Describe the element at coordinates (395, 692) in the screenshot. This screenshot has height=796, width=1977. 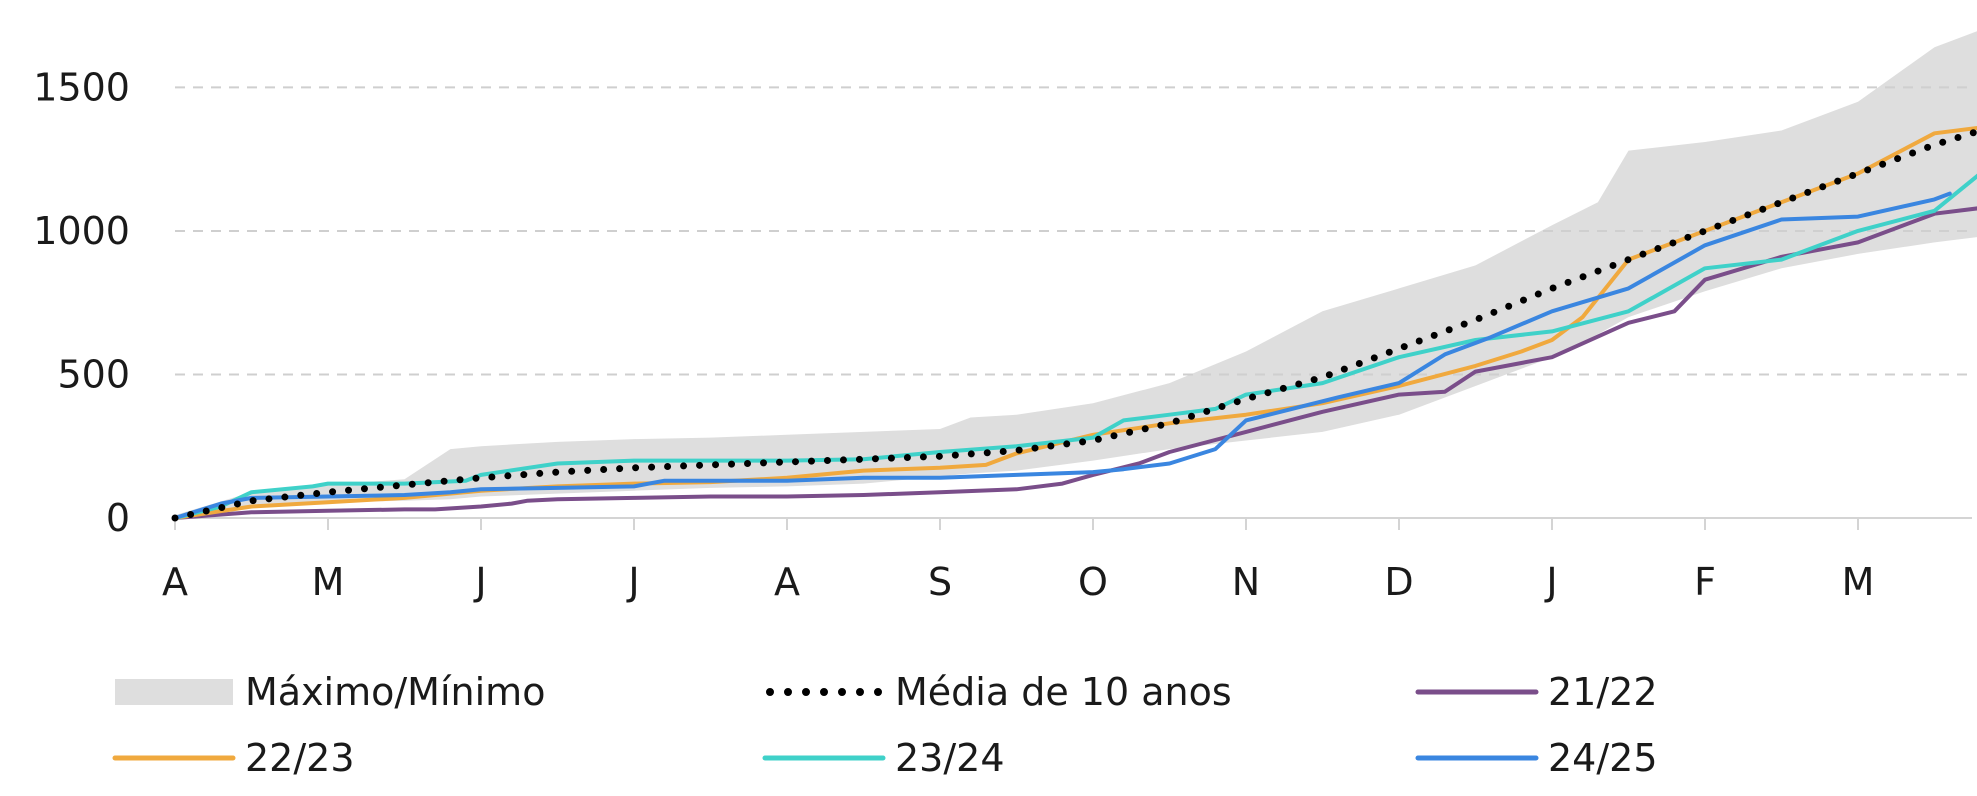
I see `legend-label: Máximo/Mínimo` at that location.